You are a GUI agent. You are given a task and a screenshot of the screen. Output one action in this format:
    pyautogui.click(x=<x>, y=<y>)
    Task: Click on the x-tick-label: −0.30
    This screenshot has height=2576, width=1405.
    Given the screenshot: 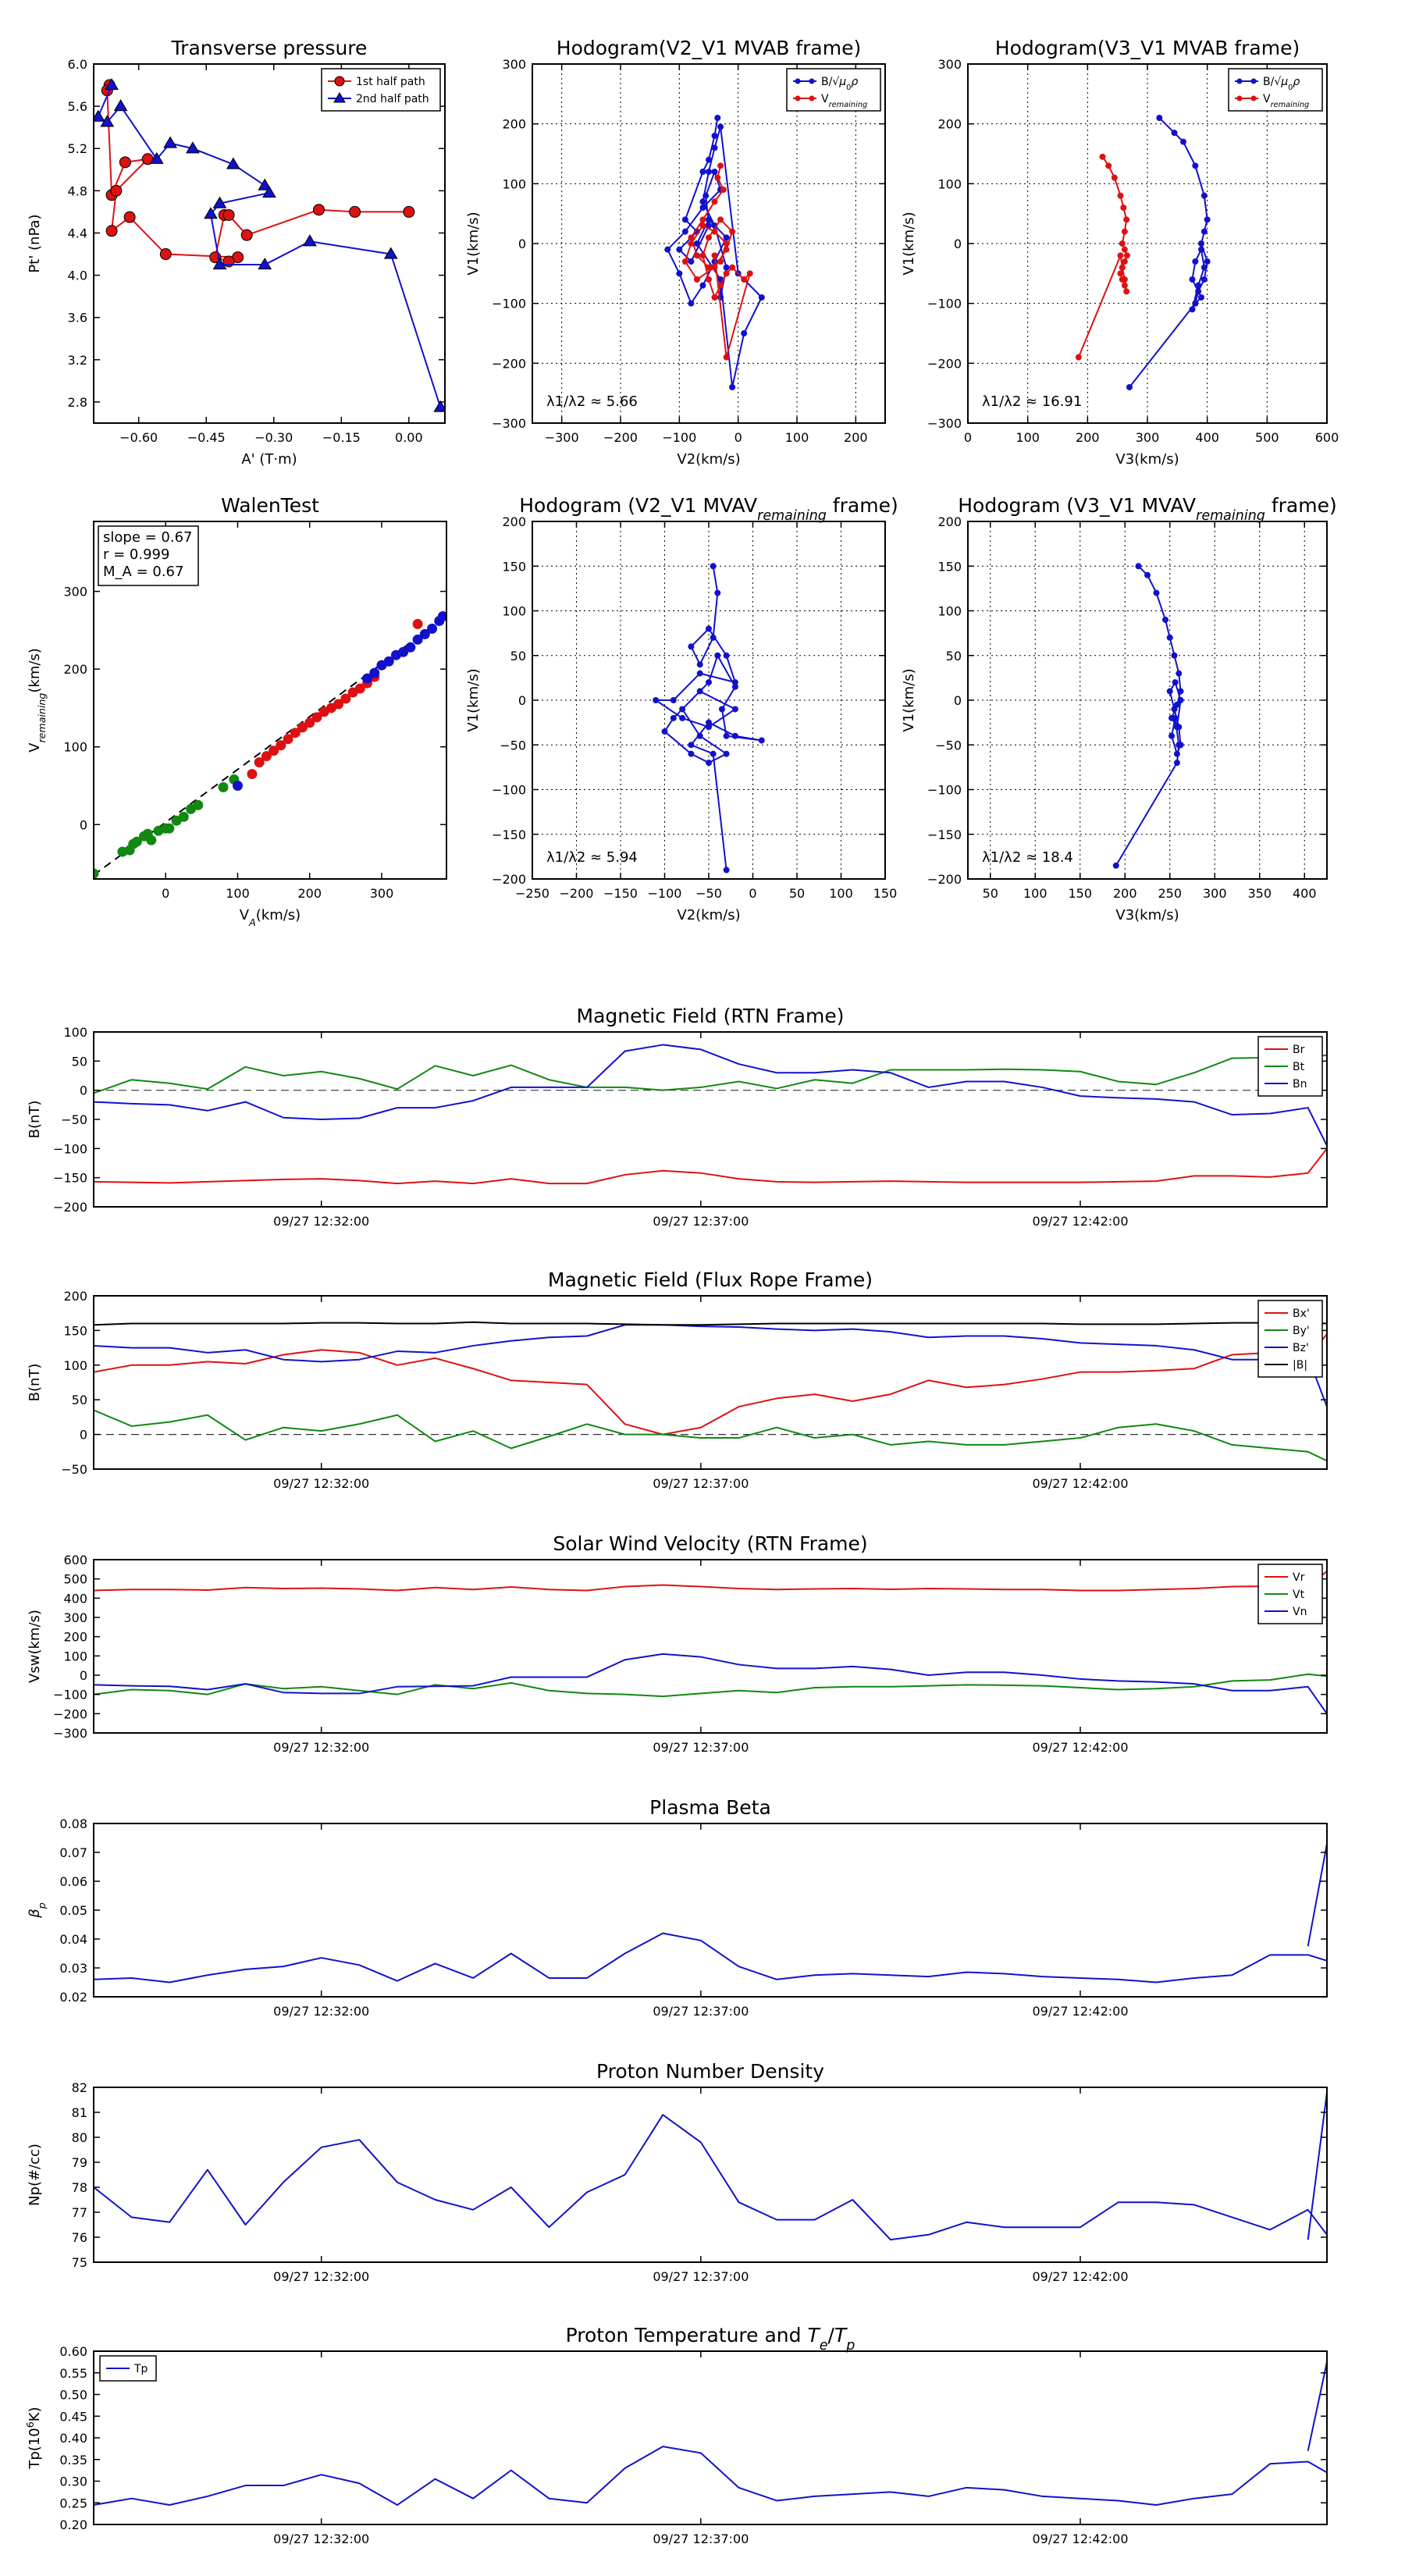 What is the action you would take?
    pyautogui.click(x=273, y=437)
    